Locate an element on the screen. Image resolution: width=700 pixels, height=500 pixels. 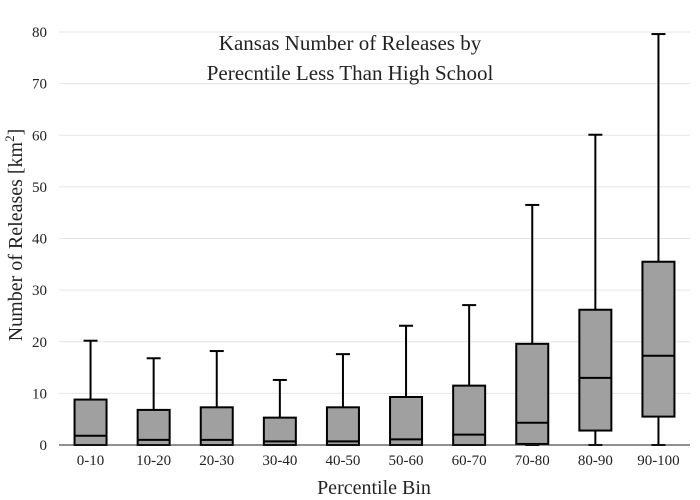
y-axis-title-end: ] is located at coordinates (16, 132).